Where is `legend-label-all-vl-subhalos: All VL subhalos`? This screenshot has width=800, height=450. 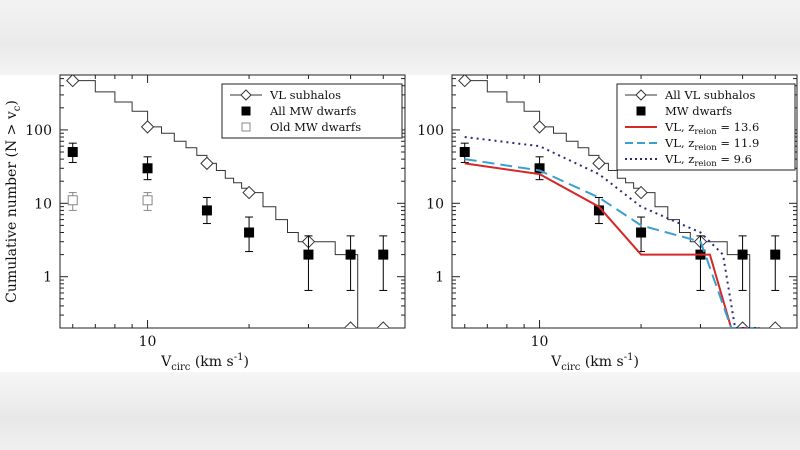 legend-label-all-vl-subhalos: All VL subhalos is located at coordinates (709, 95).